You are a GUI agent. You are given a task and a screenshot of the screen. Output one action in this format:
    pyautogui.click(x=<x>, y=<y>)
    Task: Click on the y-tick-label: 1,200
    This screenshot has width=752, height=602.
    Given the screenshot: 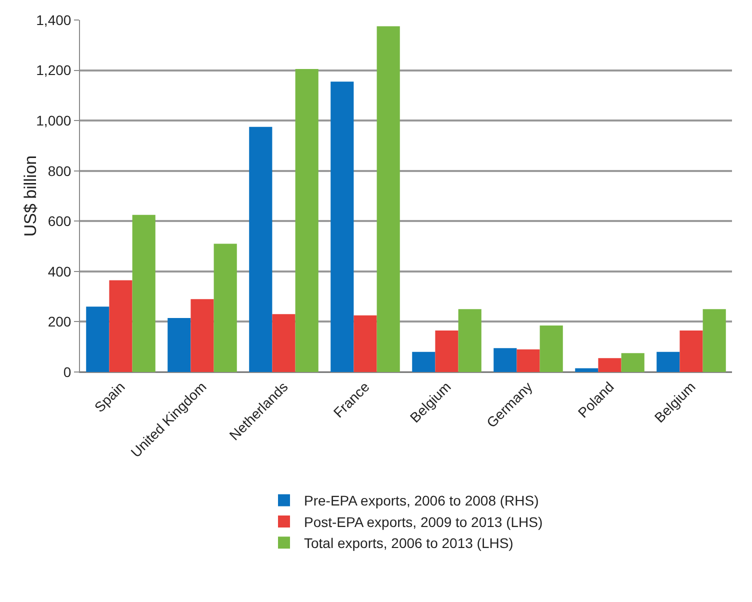 What is the action you would take?
    pyautogui.click(x=54, y=70)
    